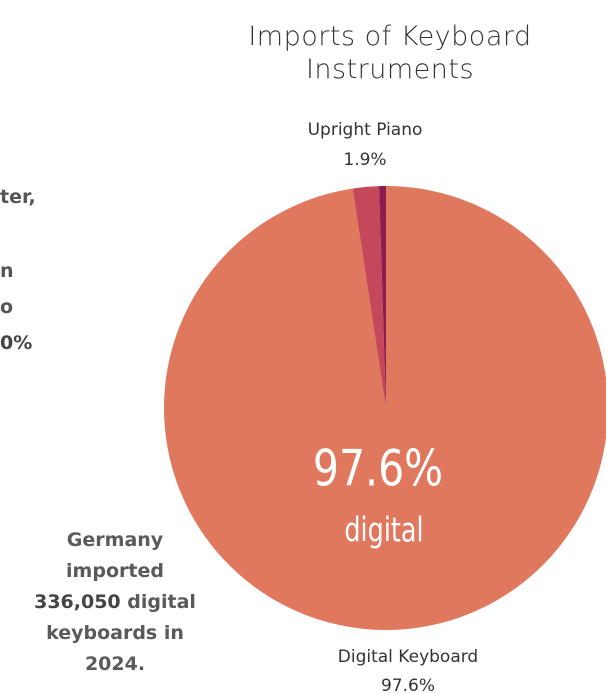 This screenshot has height=693, width=606. I want to click on note-text: 336,050, so click(77, 602).